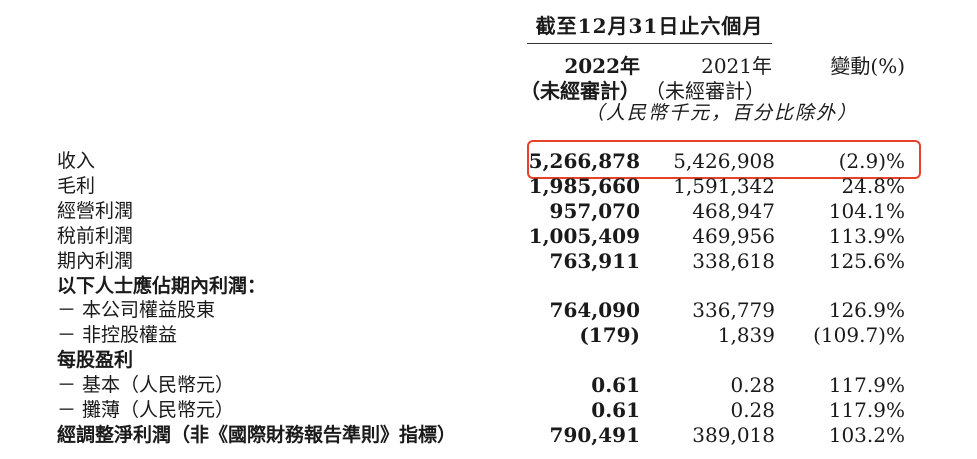  I want to click on row-label: 稅前利潤, so click(95, 235).